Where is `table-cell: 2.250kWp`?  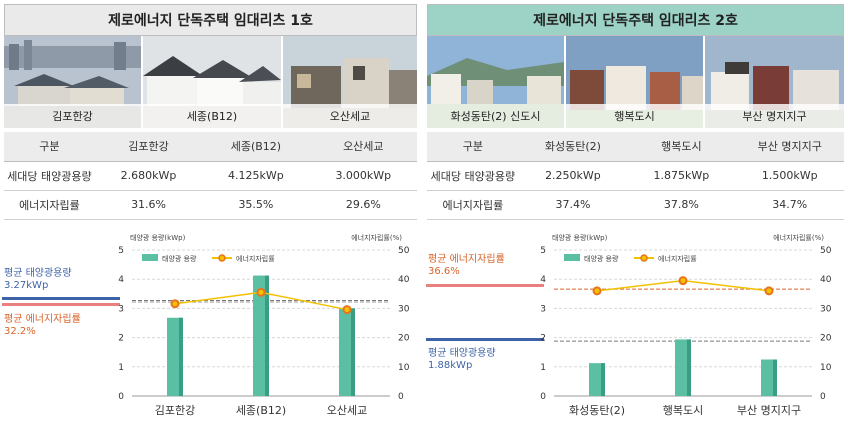
table-cell: 2.250kWp is located at coordinates (573, 176).